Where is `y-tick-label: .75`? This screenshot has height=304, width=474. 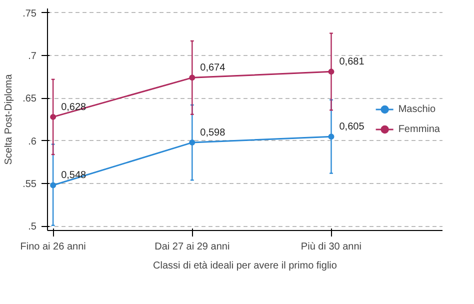 y-tick-label: .75 is located at coordinates (29, 14).